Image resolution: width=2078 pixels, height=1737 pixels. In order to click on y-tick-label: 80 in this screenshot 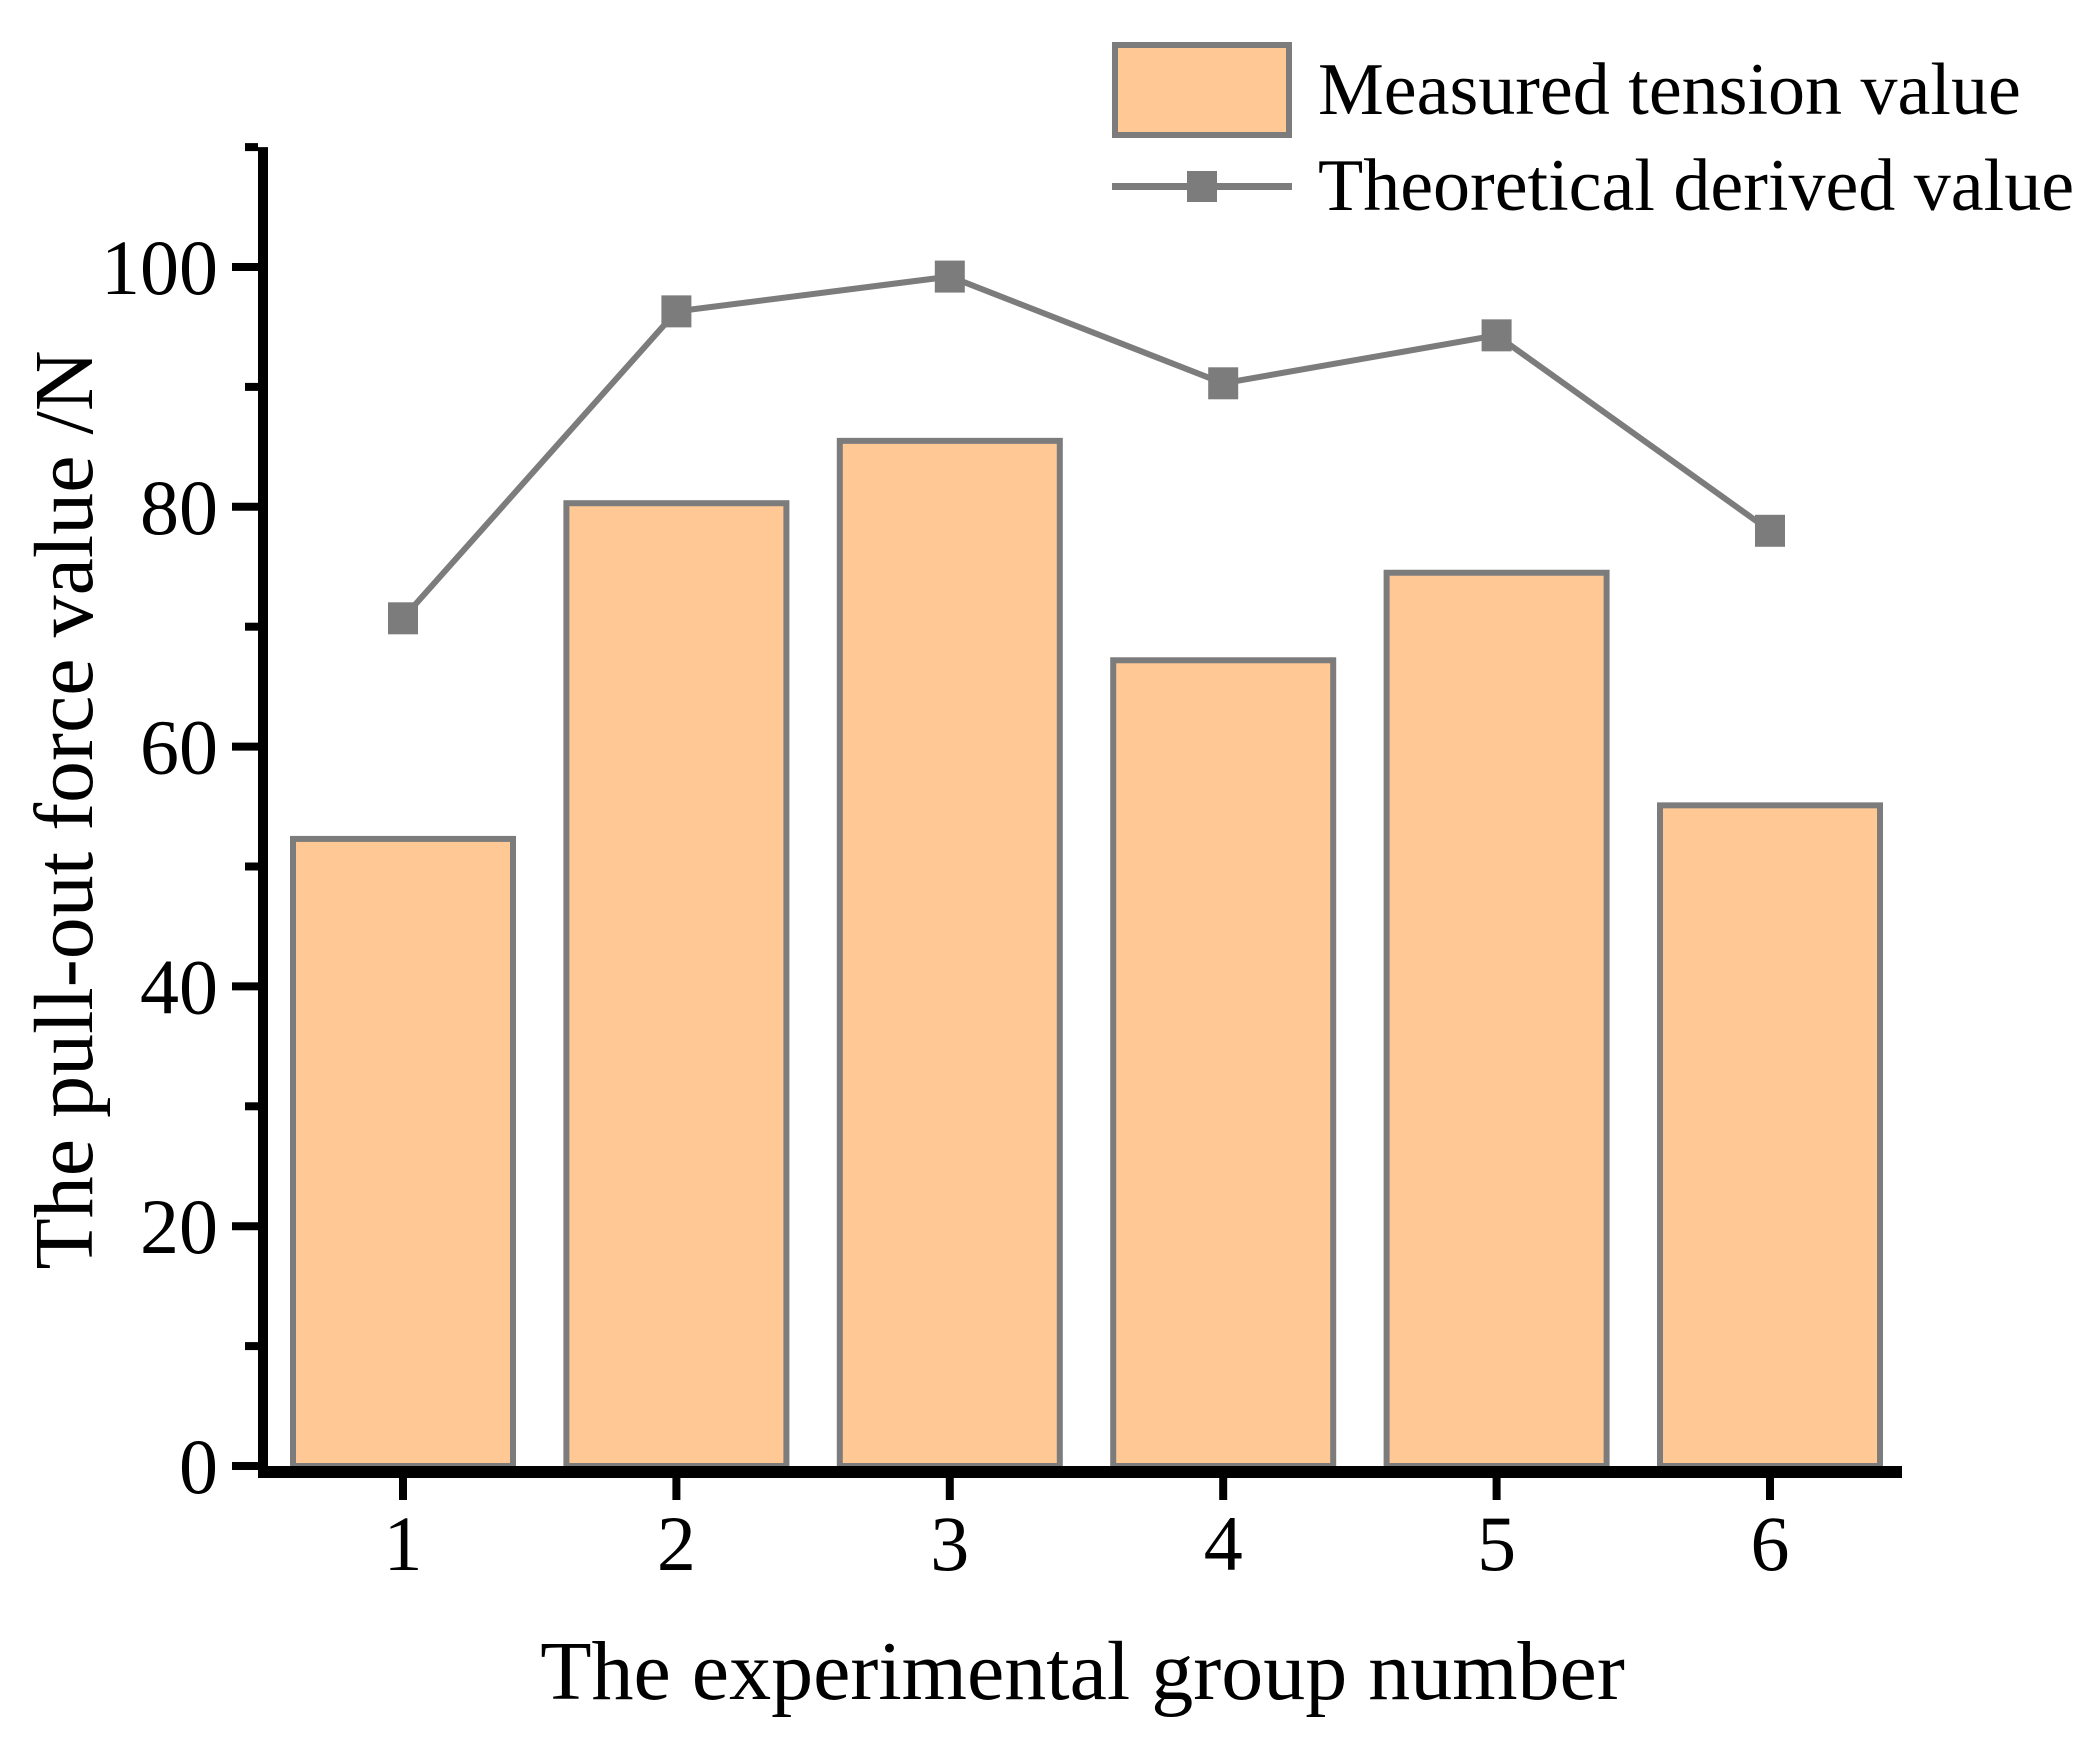, I will do `click(179, 507)`.